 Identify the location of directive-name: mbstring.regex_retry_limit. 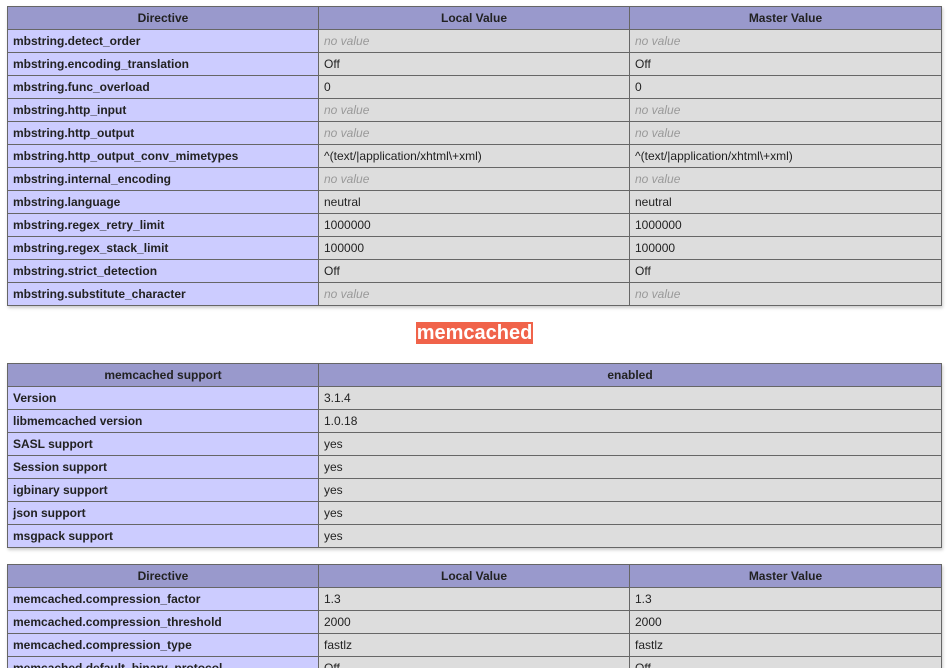
(163, 225).